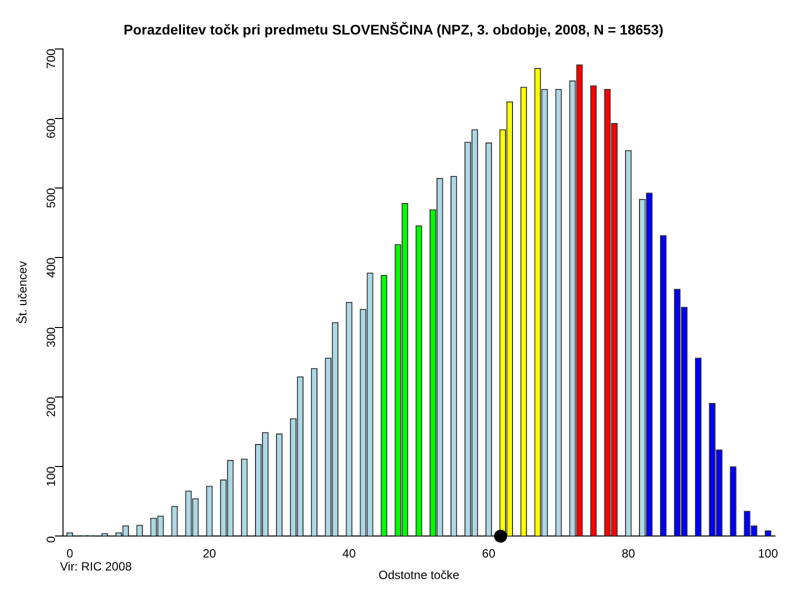  Describe the element at coordinates (51, 58) in the screenshot. I see `y-tick-label: 700` at that location.